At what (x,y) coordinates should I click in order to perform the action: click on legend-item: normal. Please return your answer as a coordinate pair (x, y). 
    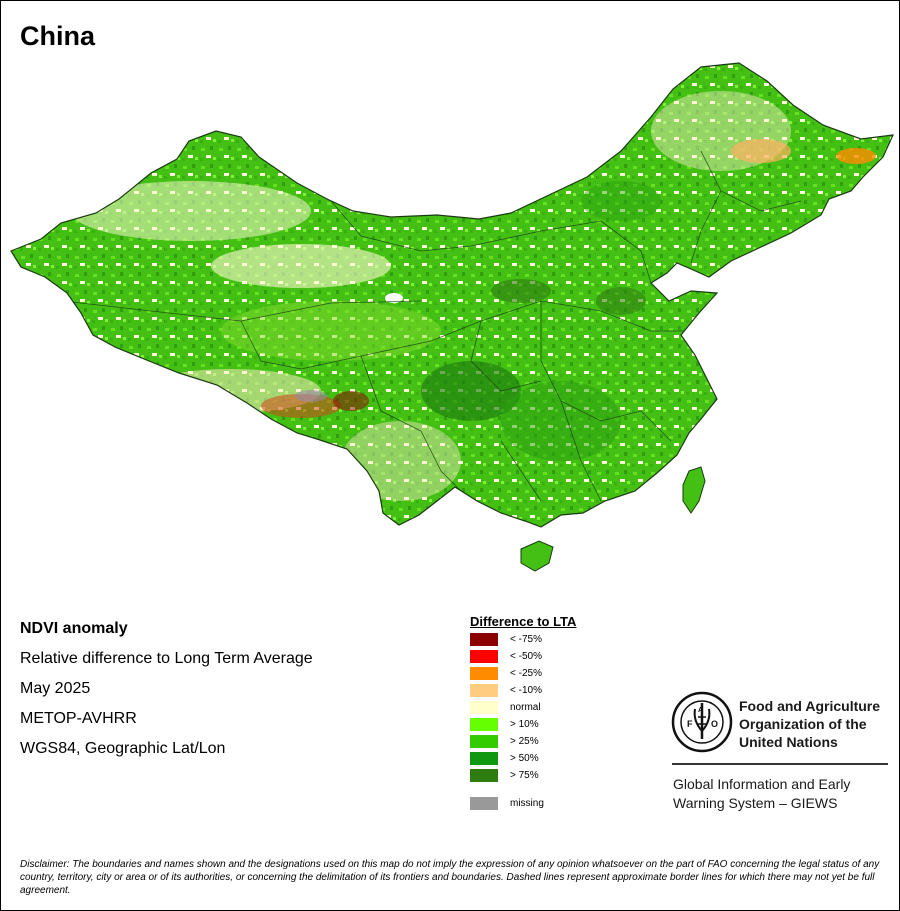
    Looking at the image, I should click on (540, 708).